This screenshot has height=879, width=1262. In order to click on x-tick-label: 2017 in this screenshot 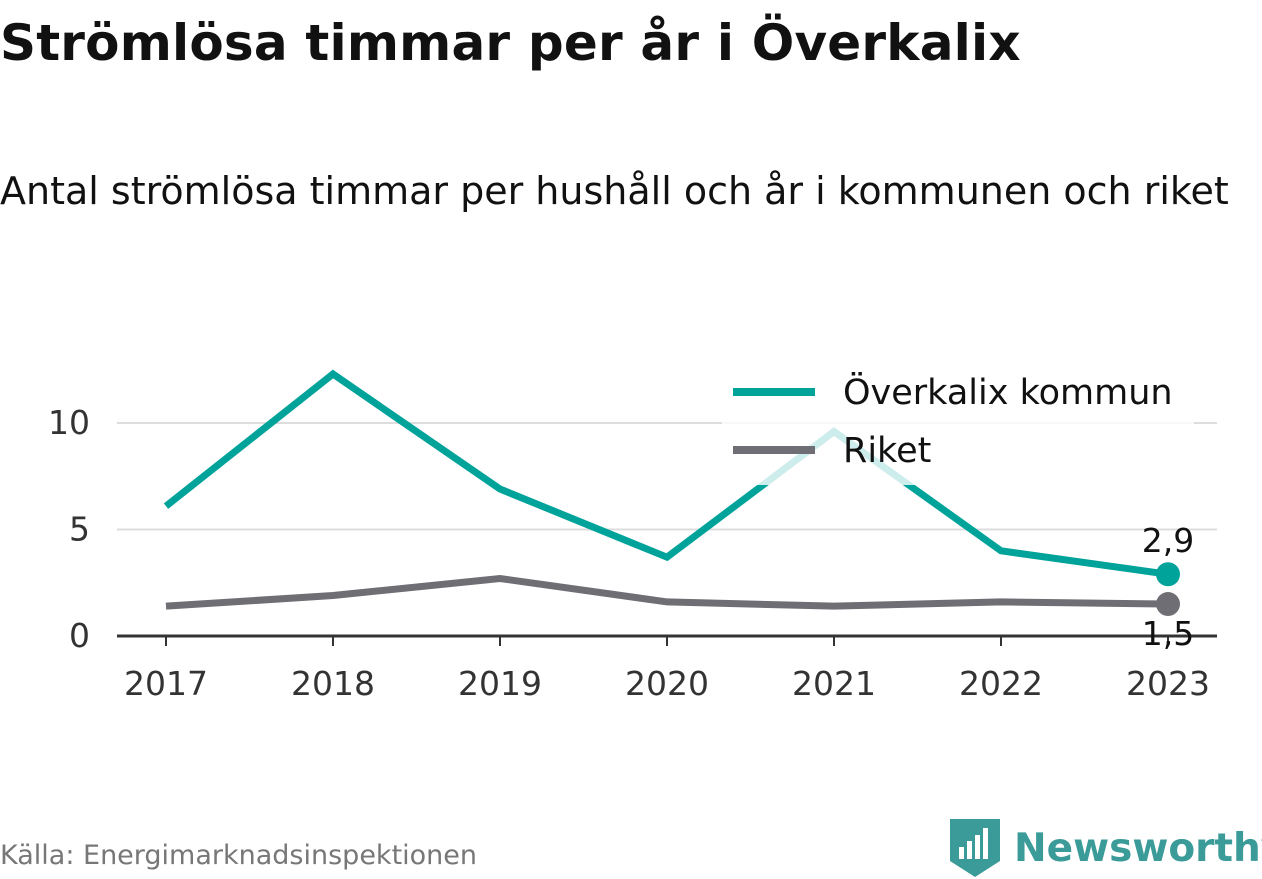, I will do `click(166, 683)`.